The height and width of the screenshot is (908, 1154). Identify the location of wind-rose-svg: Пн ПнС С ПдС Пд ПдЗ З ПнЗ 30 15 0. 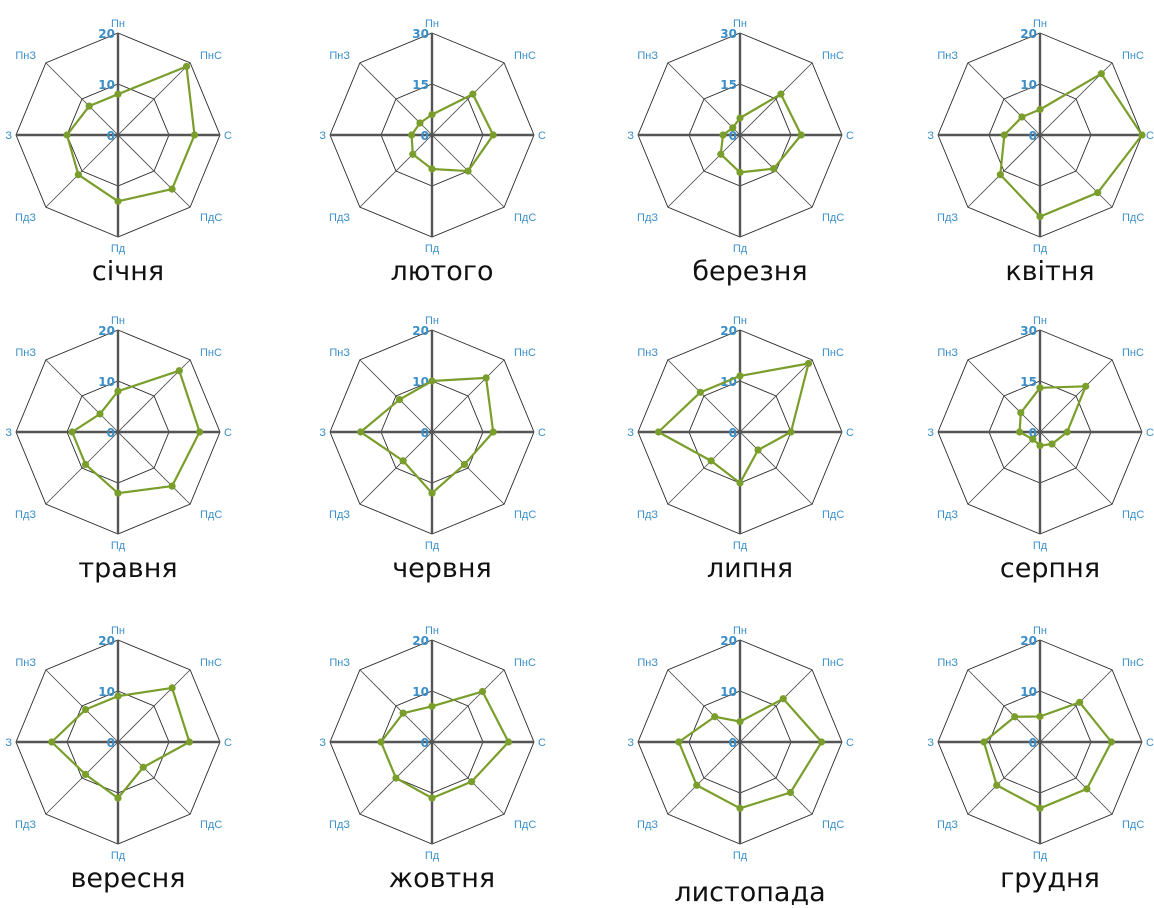
(1040, 433).